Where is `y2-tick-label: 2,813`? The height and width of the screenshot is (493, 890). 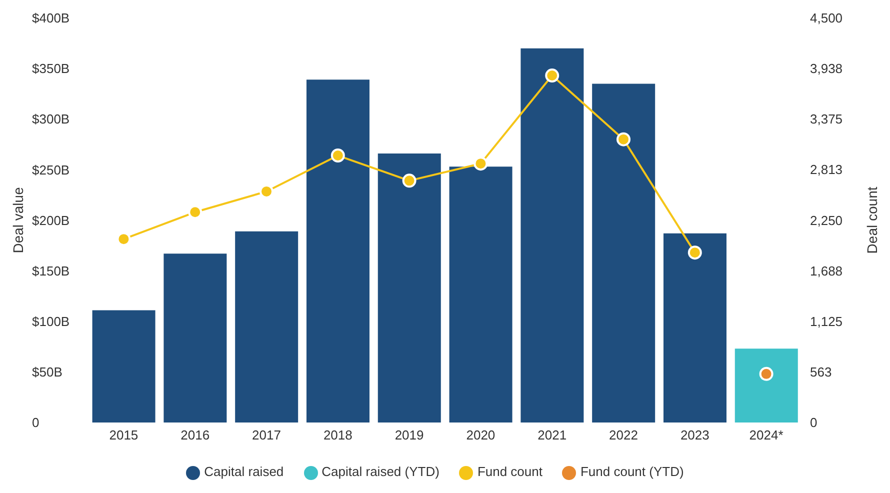 y2-tick-label: 2,813 is located at coordinates (826, 170).